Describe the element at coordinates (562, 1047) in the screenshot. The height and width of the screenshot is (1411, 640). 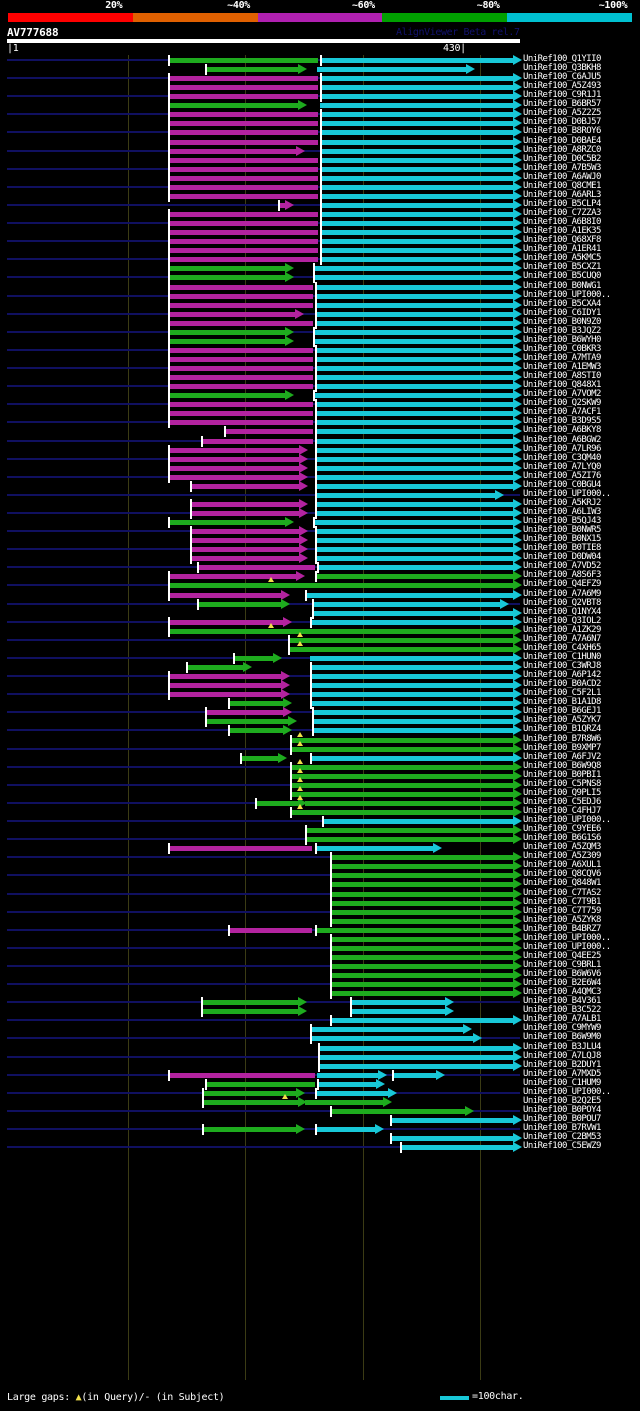
I see `hit-label: UniRef100_B3JLU4` at that location.